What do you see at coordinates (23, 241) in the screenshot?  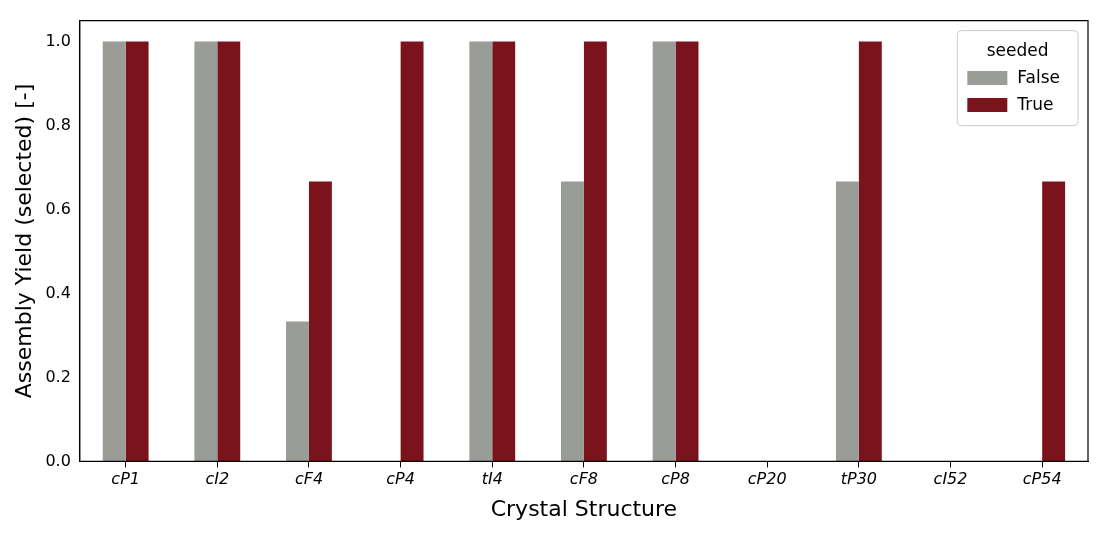 I see `y-axis-title: Assembly Yield (selected) [-]` at bounding box center [23, 241].